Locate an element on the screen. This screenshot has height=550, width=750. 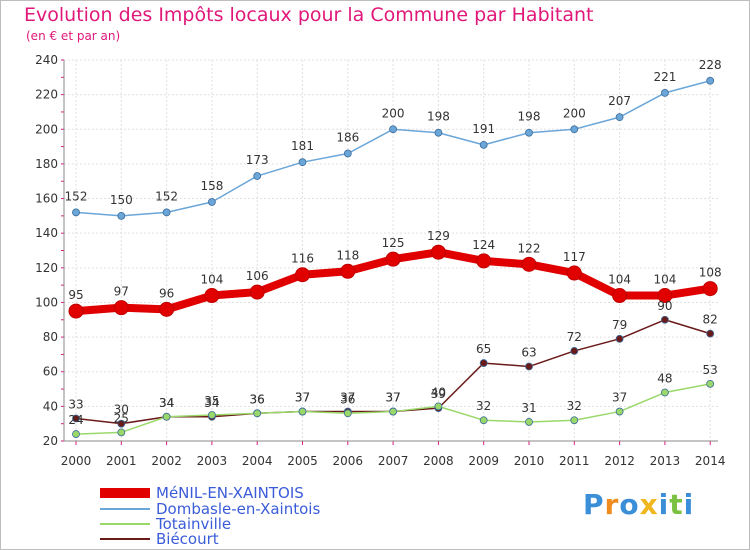
x-tick-label: 2014 is located at coordinates (710, 461).